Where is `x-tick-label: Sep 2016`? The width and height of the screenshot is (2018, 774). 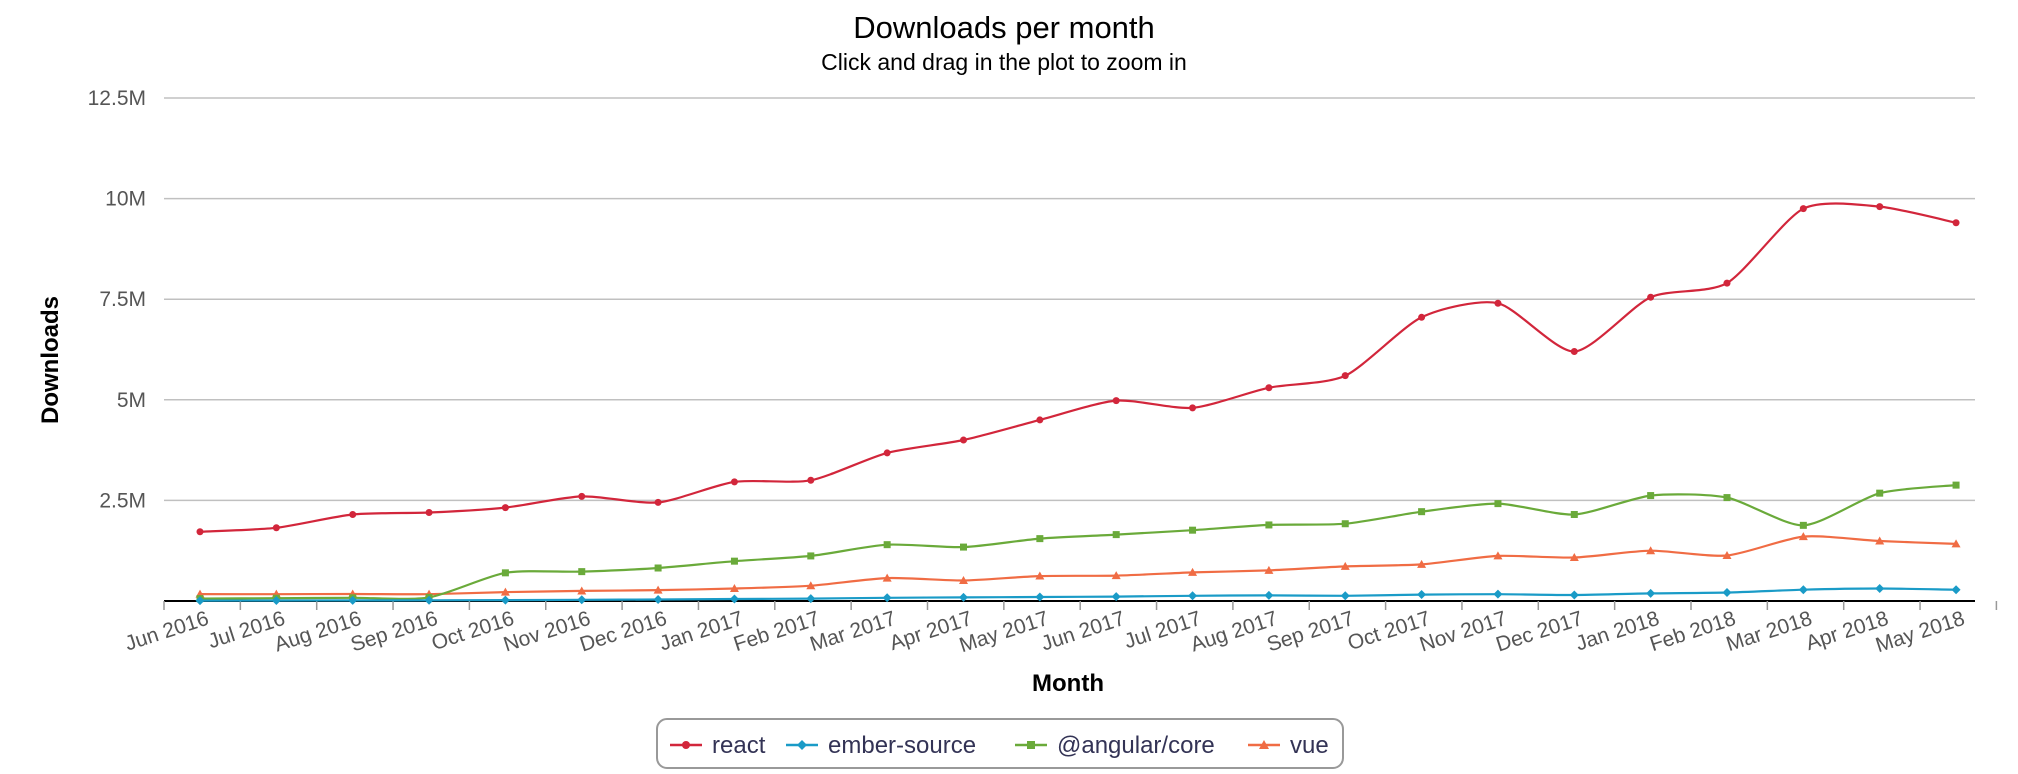
x-tick-label: Sep 2016 is located at coordinates (394, 632).